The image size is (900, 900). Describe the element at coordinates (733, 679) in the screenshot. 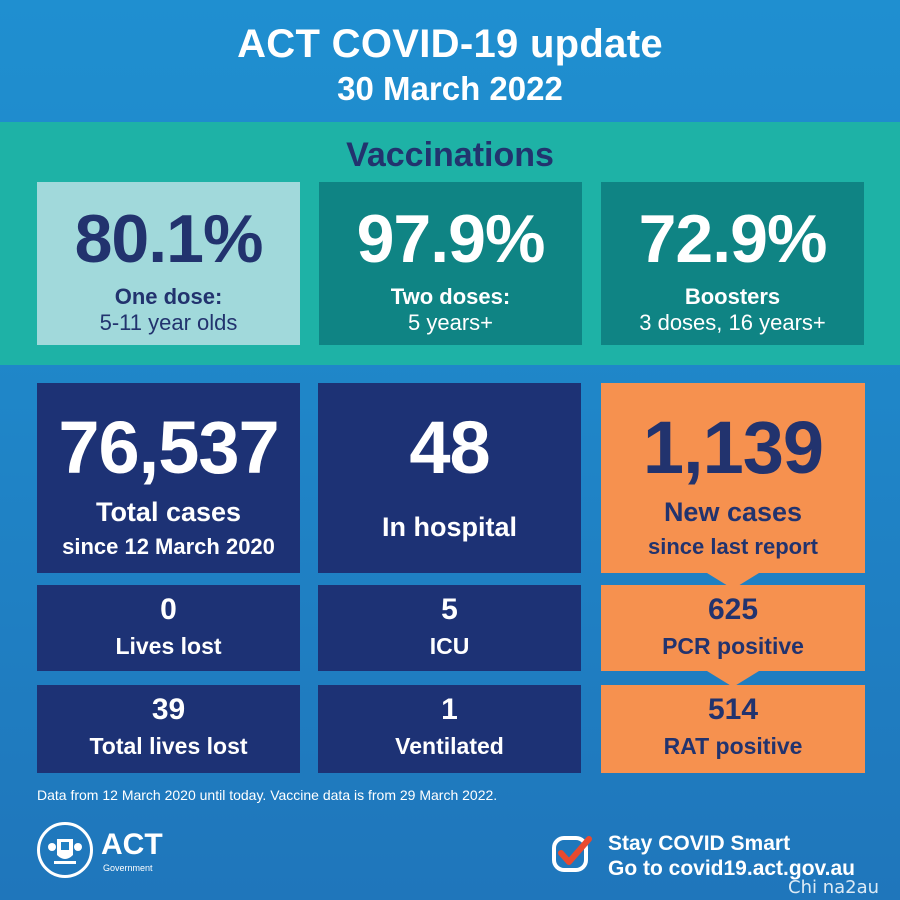

I see `arrow-down-icon` at that location.